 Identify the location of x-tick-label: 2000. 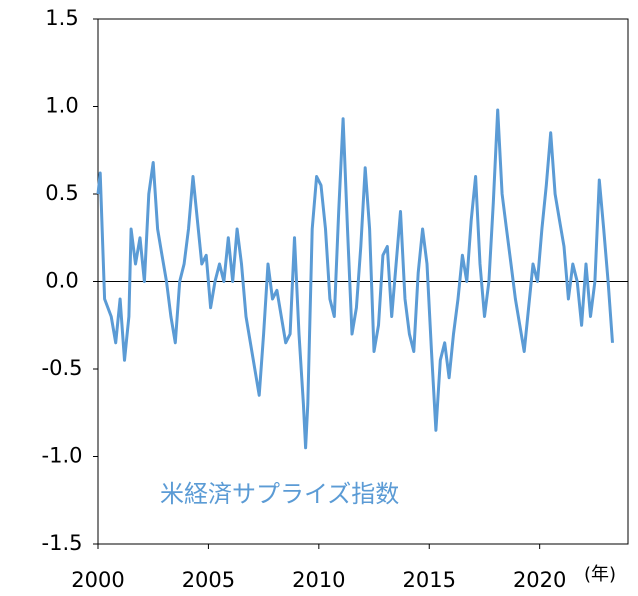
(97, 580).